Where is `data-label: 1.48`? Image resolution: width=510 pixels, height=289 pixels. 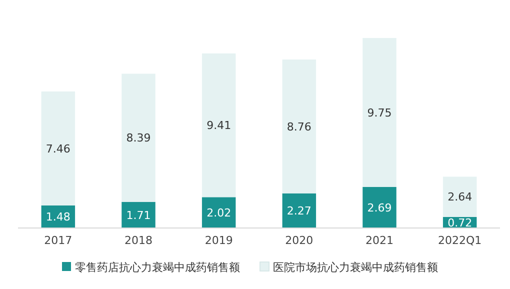
data-label: 1.48 is located at coordinates (58, 217).